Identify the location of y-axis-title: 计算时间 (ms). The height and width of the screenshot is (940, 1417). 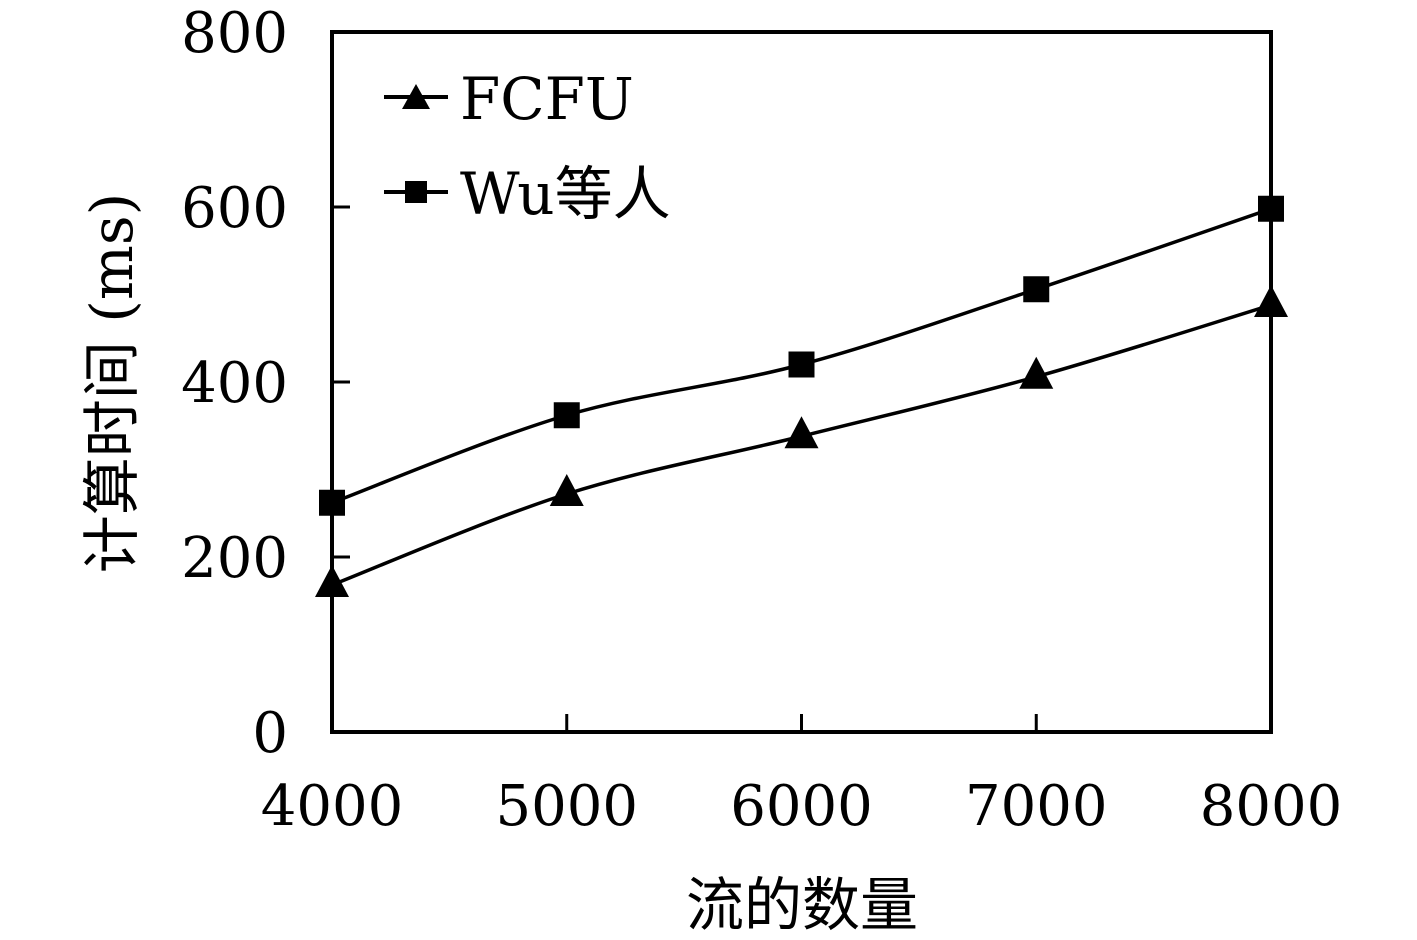
(112, 383).